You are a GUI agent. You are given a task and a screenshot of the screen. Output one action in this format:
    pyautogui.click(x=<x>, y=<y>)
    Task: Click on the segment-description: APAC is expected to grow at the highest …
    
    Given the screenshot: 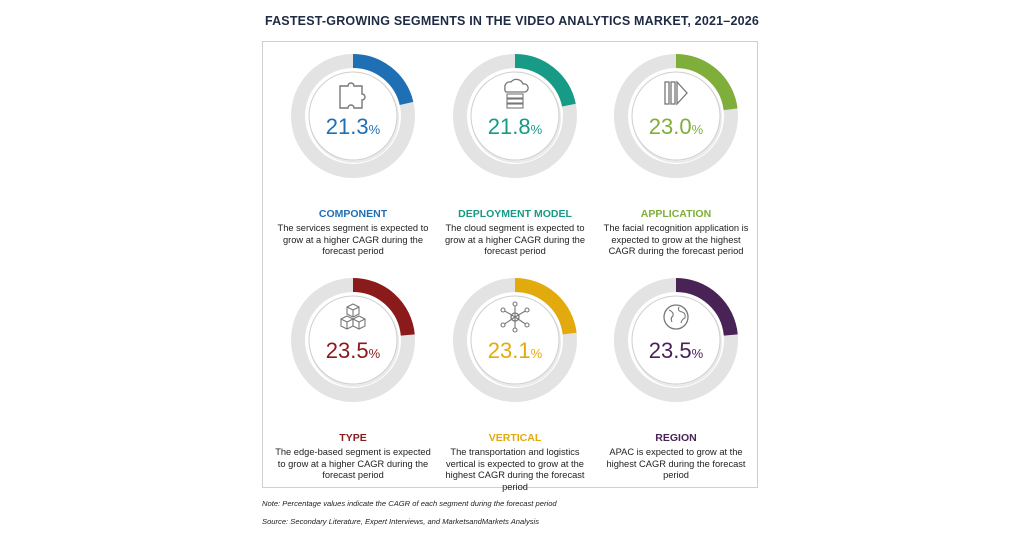 What is the action you would take?
    pyautogui.click(x=676, y=464)
    